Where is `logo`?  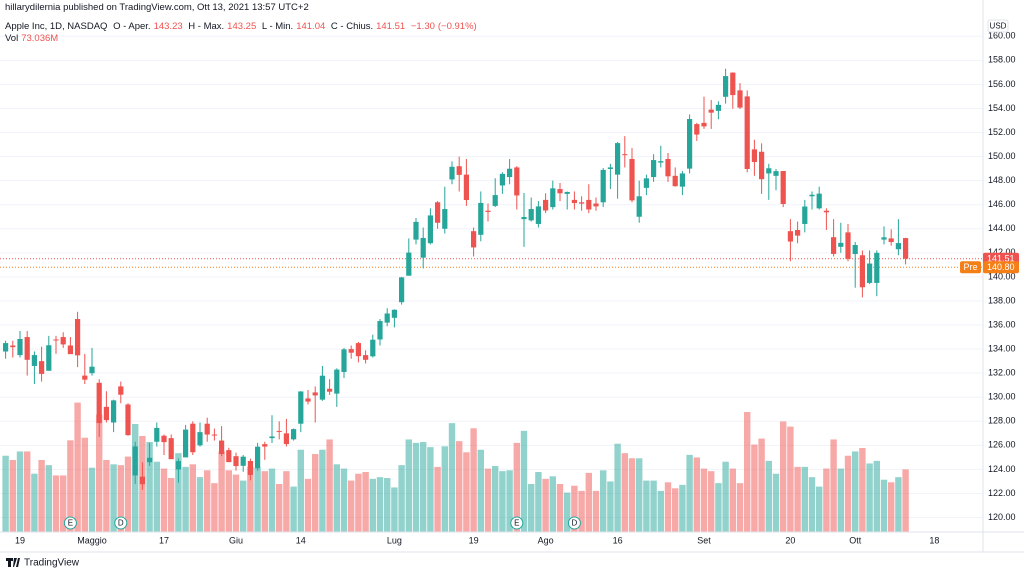
logo is located at coordinates (13, 562).